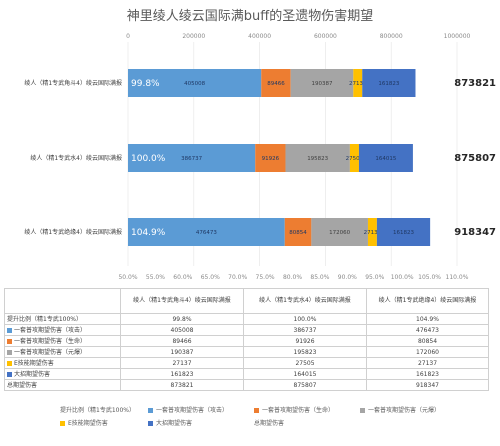 The height and width of the screenshot is (446, 500). What do you see at coordinates (84, 422) in the screenshot?
I see `legend-item: E技能期望伤害` at bounding box center [84, 422].